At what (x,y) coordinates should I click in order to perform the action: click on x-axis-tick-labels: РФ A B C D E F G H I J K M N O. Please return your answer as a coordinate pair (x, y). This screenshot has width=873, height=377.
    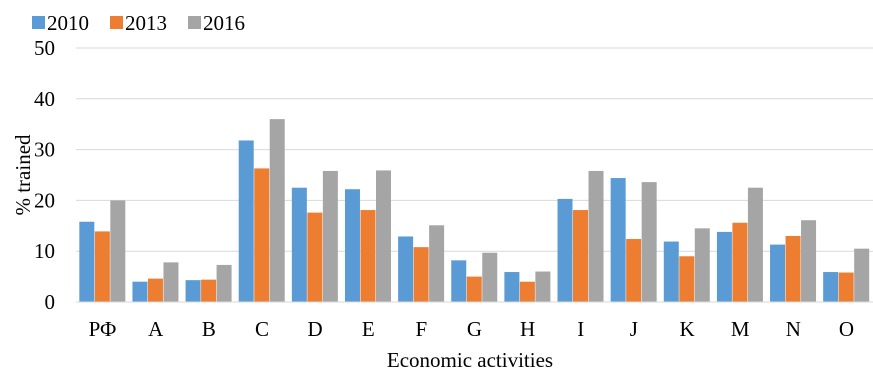
    Looking at the image, I should click on (471, 329).